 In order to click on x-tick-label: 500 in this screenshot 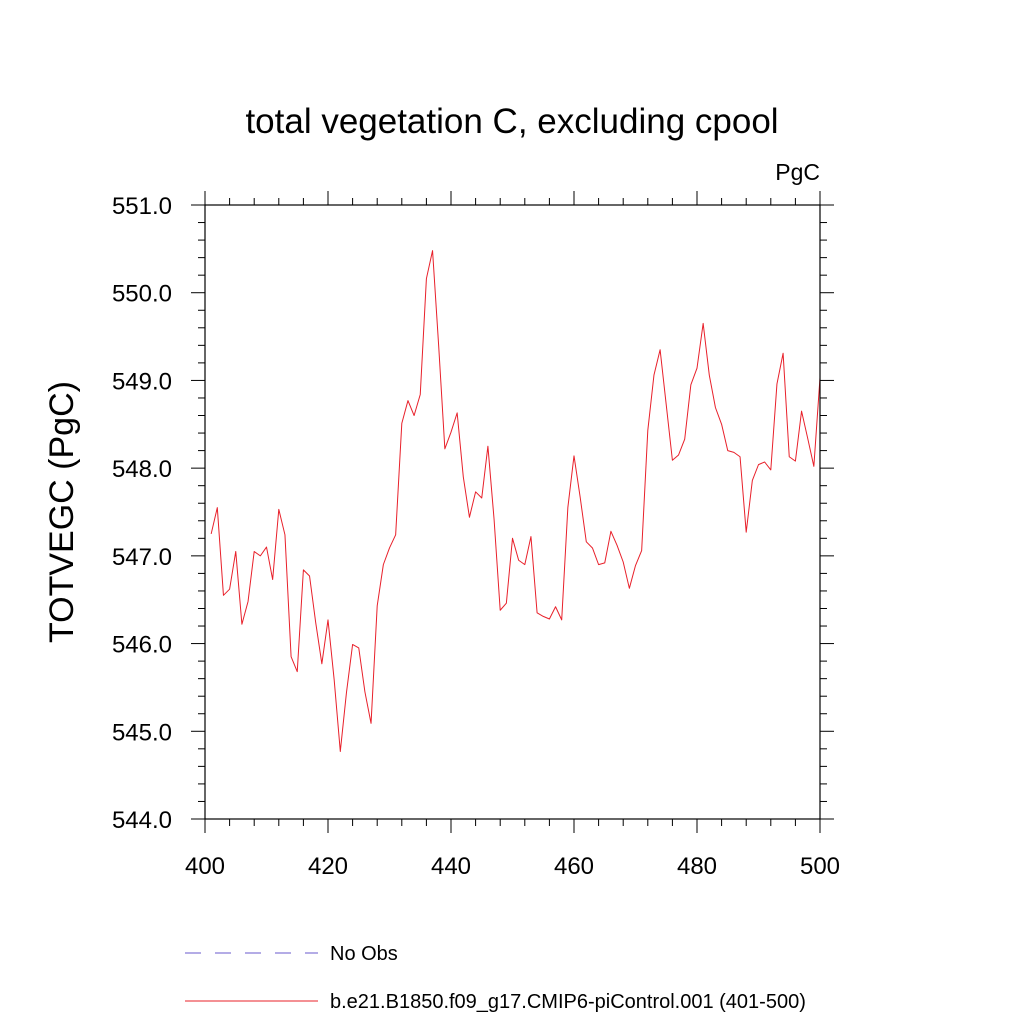, I will do `click(820, 866)`.